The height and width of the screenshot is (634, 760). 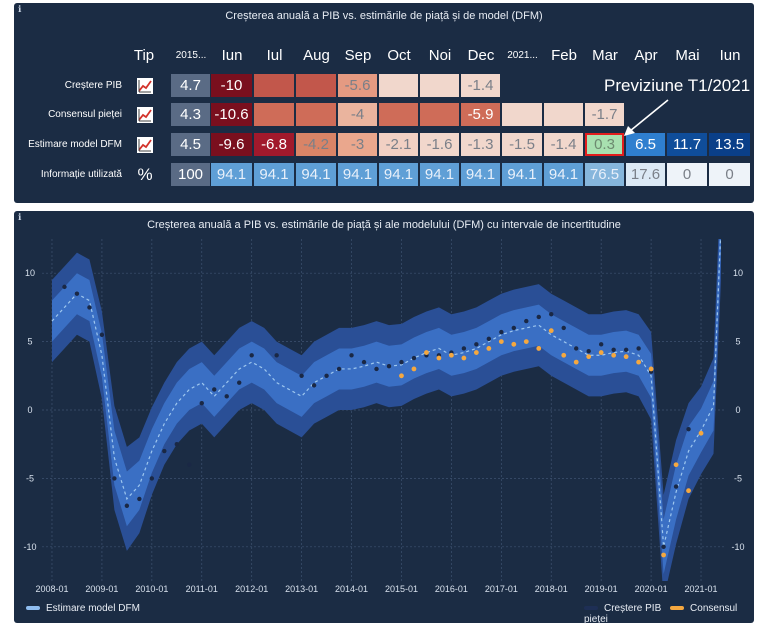 I want to click on y-tick-label-left: 5, so click(x=29, y=342).